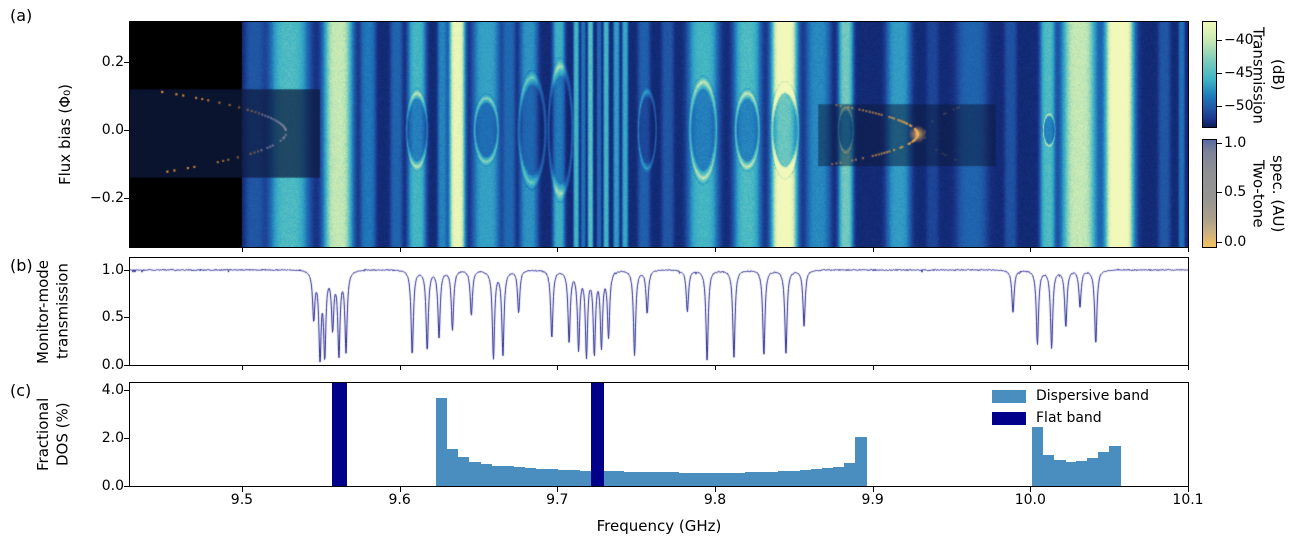 This screenshot has width=1309, height=544. What do you see at coordinates (112, 437) in the screenshot?
I see `y-tick-label: 2.0` at bounding box center [112, 437].